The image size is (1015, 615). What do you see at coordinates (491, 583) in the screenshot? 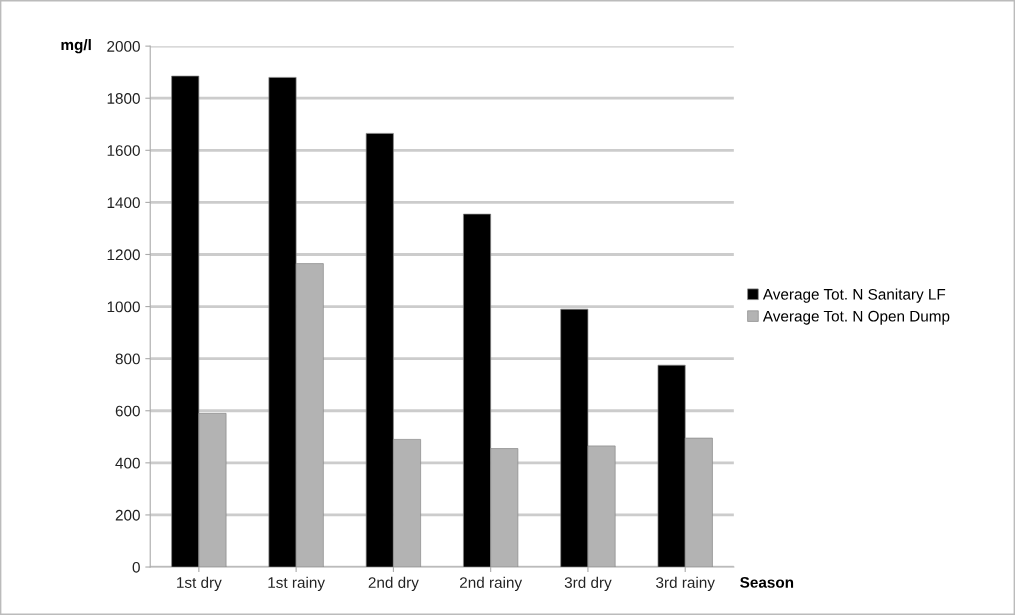
I see `x-tick-label: 2nd rainy` at bounding box center [491, 583].